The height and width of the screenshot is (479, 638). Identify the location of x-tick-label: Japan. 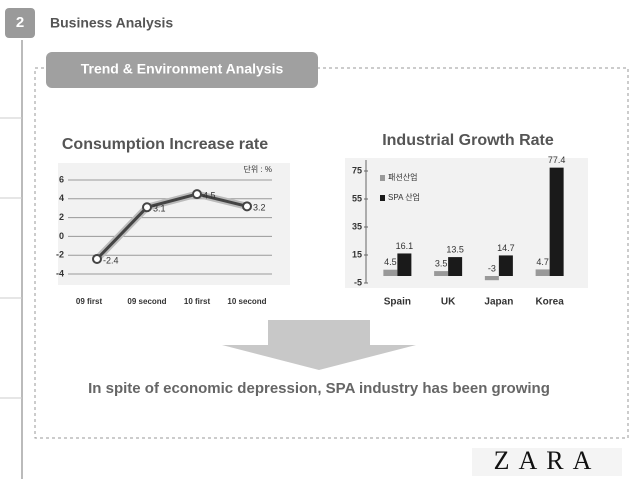
(498, 302).